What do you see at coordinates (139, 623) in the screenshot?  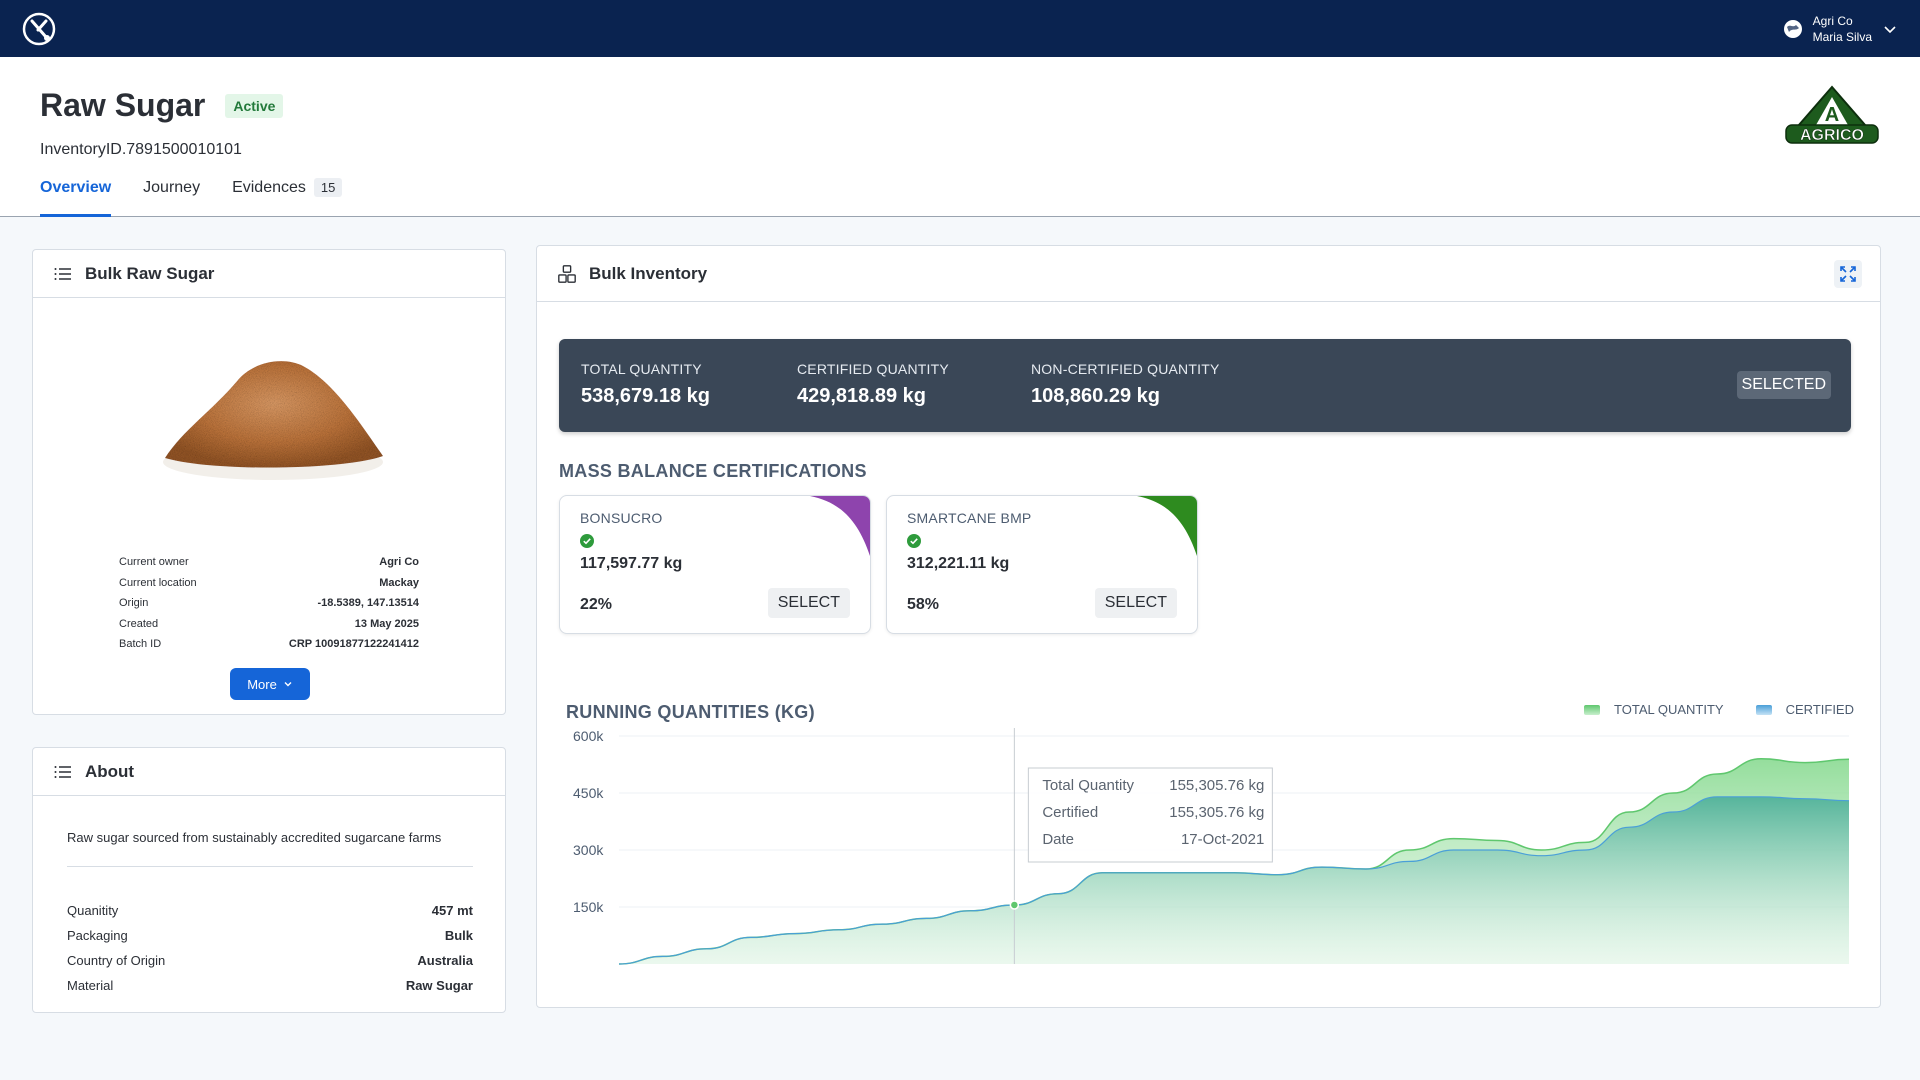 I see `detail-label: Created` at bounding box center [139, 623].